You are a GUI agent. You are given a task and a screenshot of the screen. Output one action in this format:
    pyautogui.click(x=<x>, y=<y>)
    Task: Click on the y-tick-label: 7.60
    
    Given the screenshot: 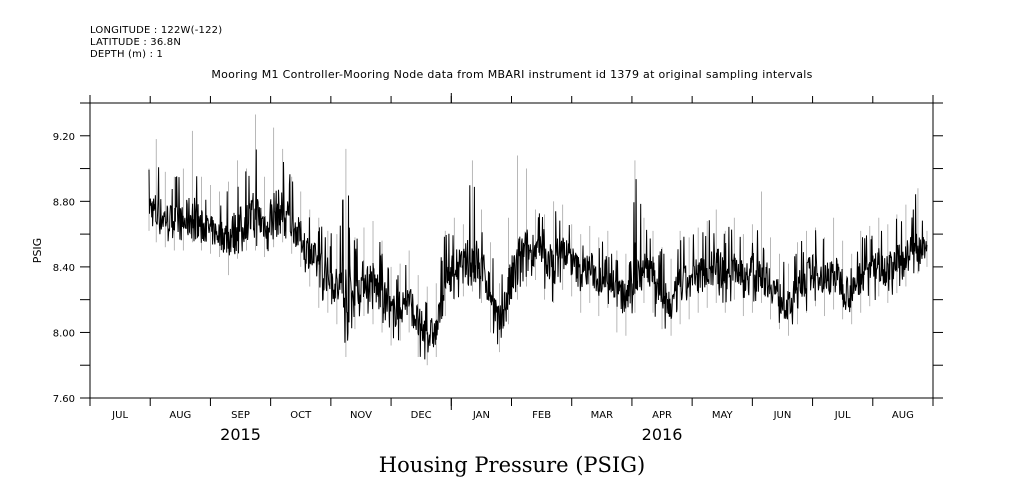 What is the action you would take?
    pyautogui.click(x=64, y=399)
    